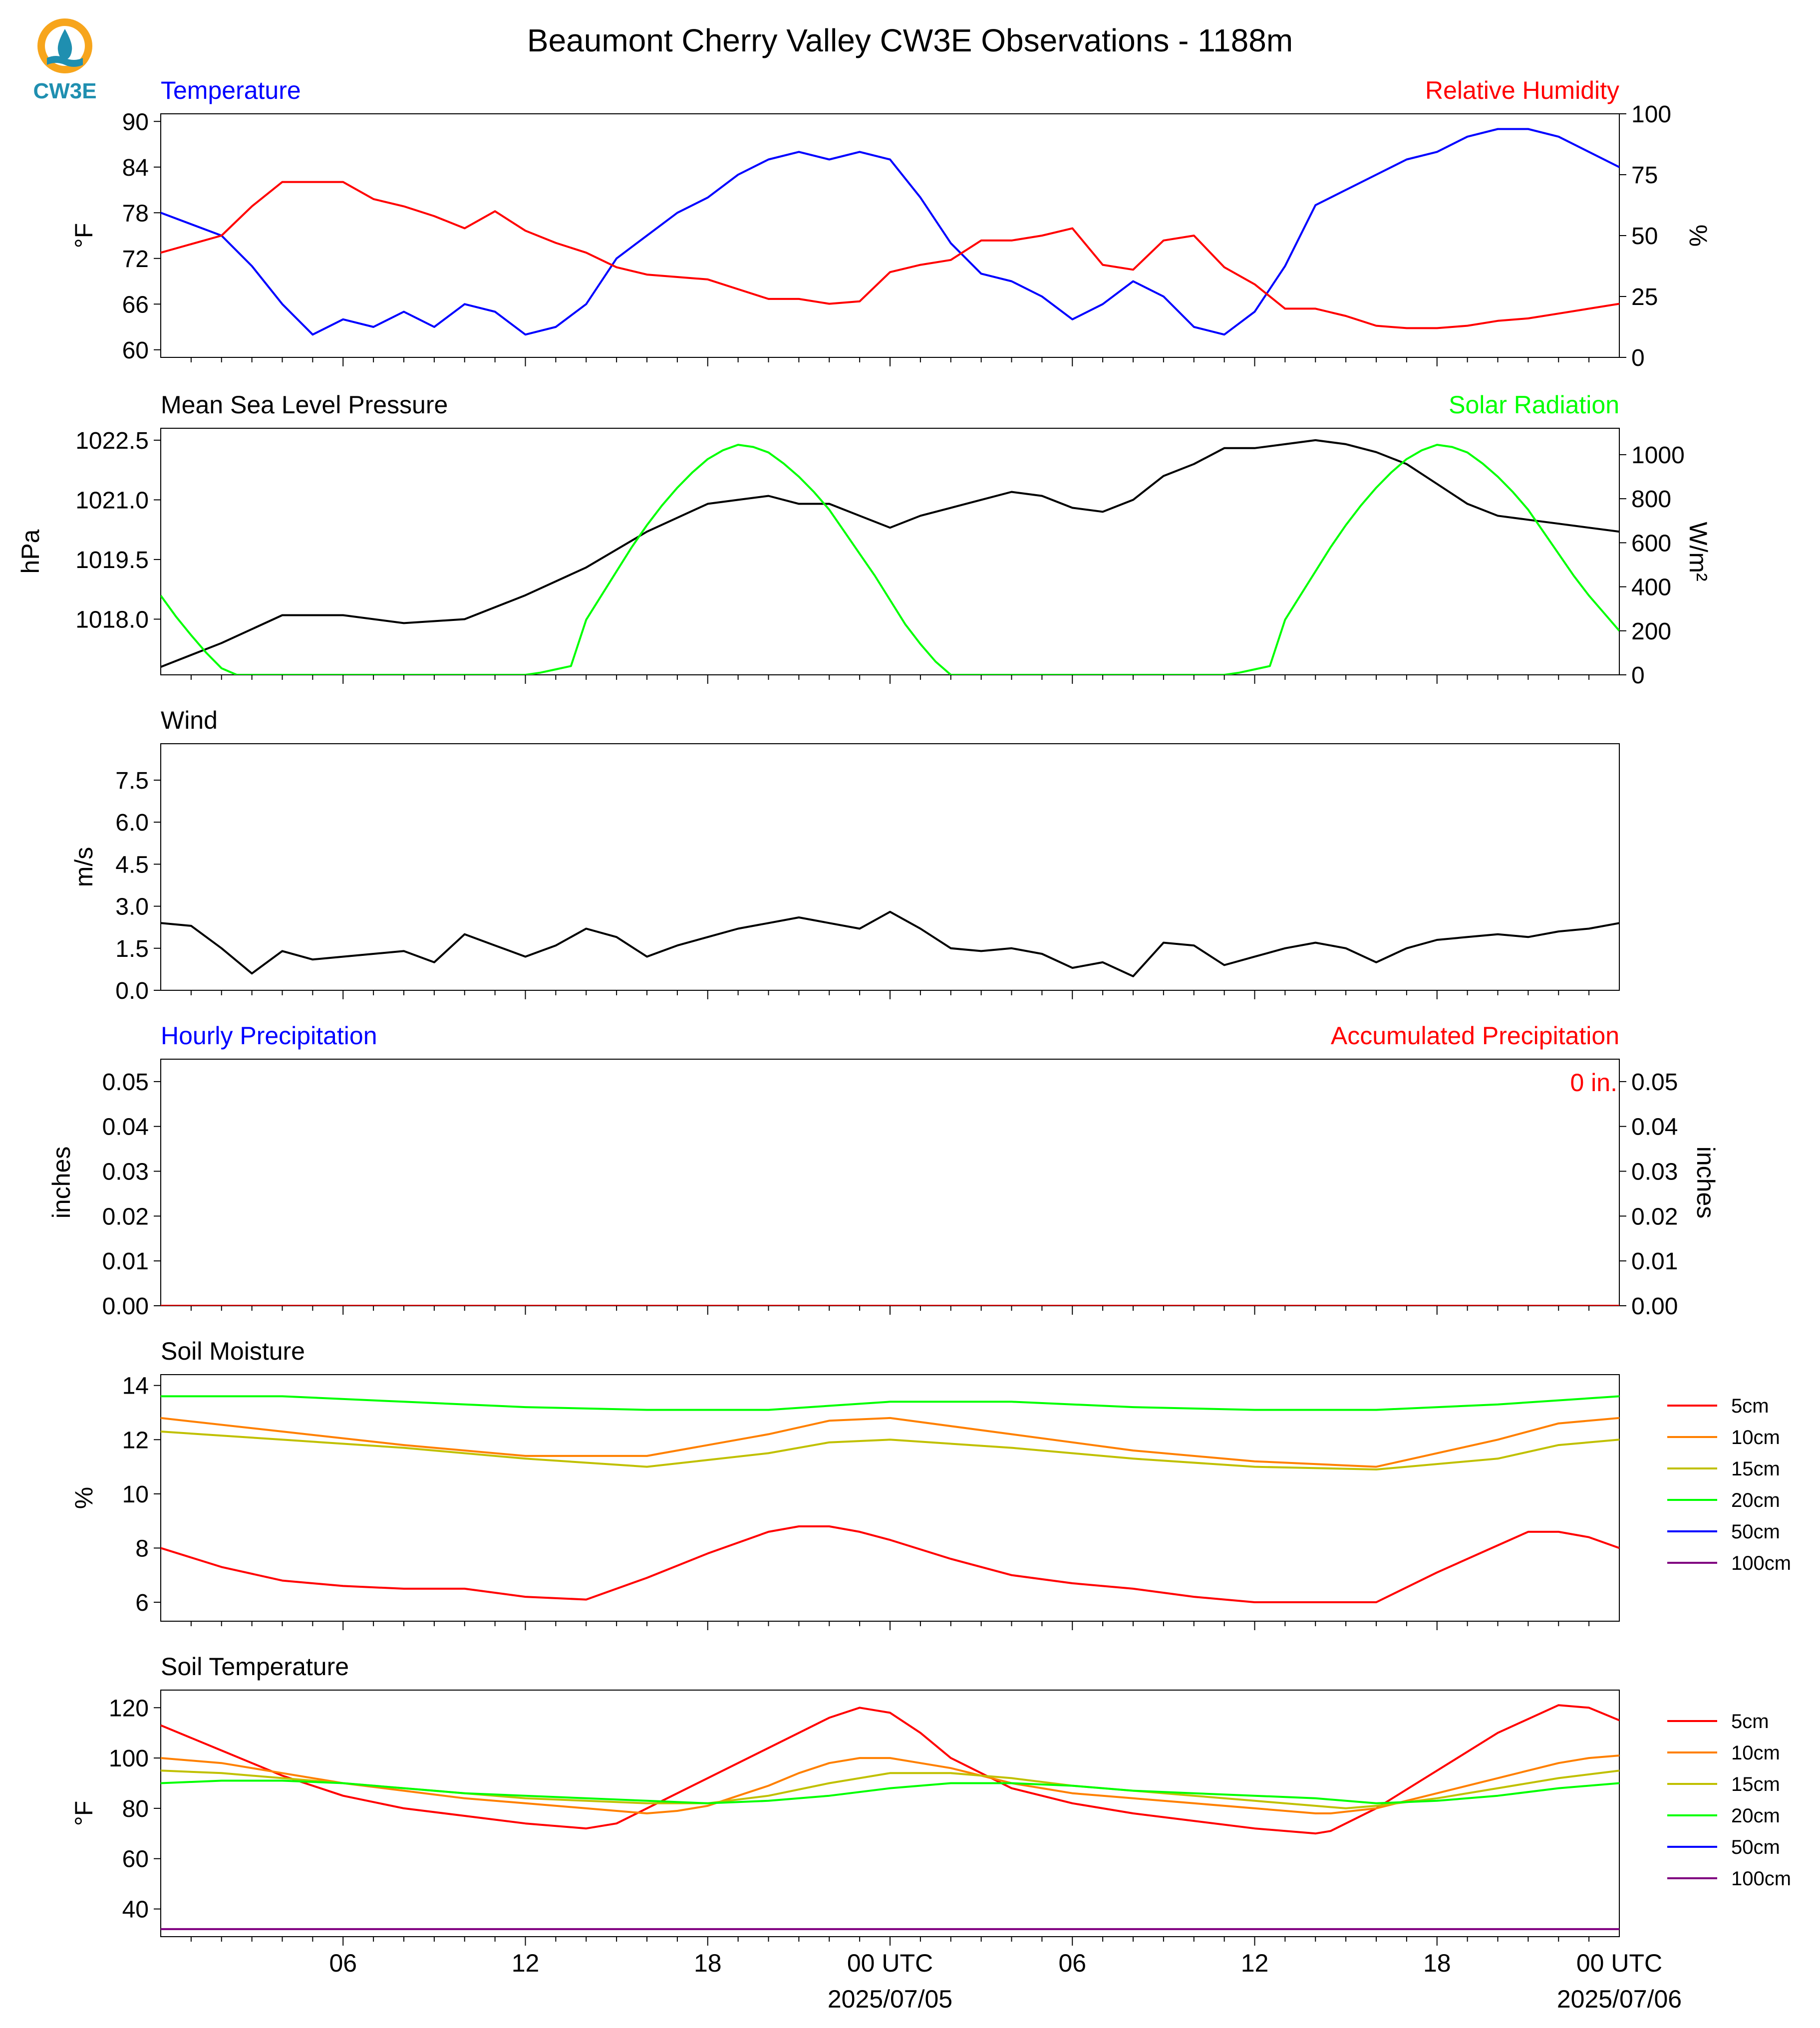  Describe the element at coordinates (1475, 1036) in the screenshot. I see `panel-title-right: Accumulated Precipitation` at that location.